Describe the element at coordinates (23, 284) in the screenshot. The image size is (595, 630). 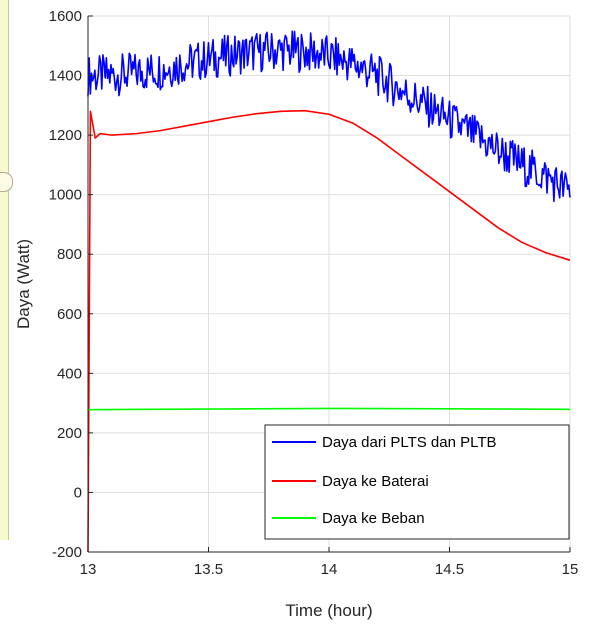
I see `y-axis-label: Daya (Watt)` at that location.